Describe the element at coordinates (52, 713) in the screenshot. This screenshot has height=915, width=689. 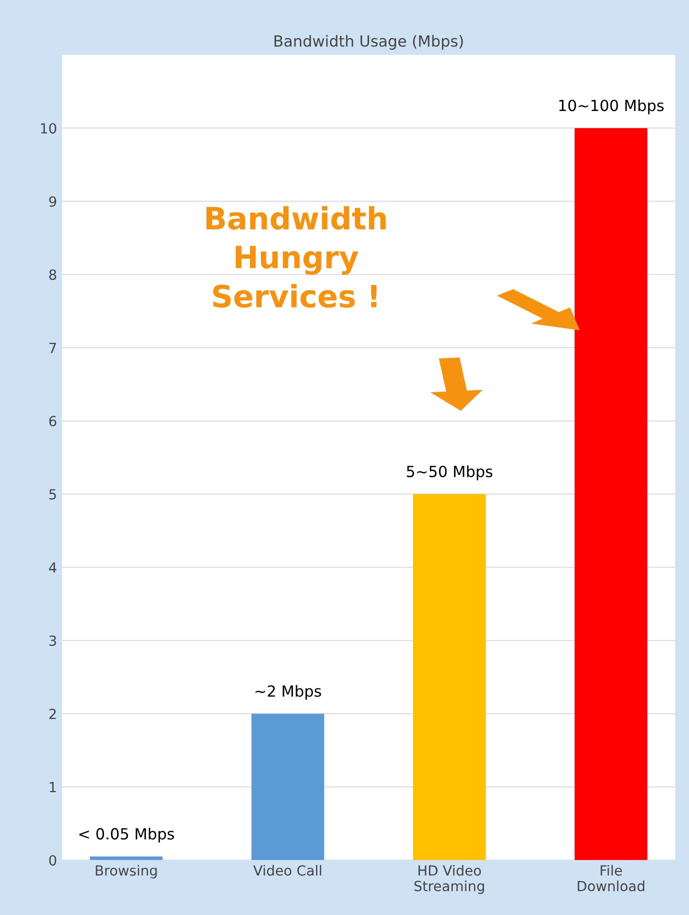
I see `y-tick-label: 2` at that location.